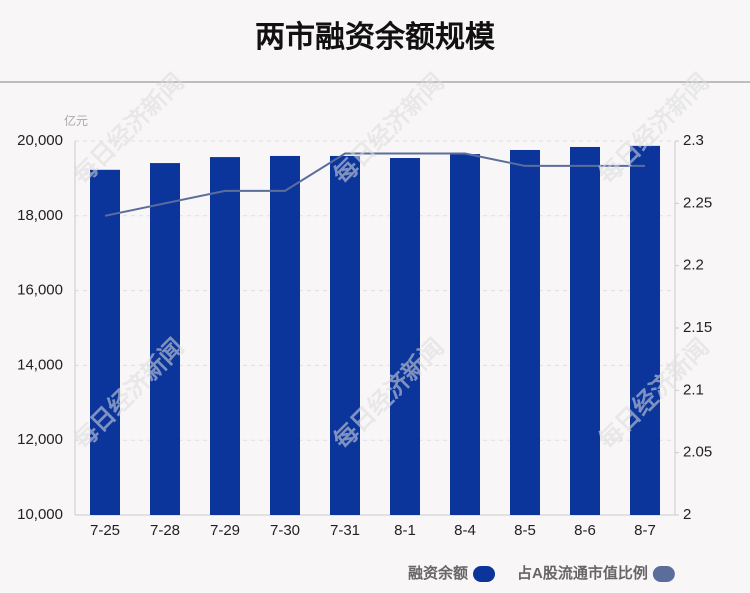 The width and height of the screenshot is (750, 593). What do you see at coordinates (438, 573) in the screenshot?
I see `legend-label: 融资余额` at bounding box center [438, 573].